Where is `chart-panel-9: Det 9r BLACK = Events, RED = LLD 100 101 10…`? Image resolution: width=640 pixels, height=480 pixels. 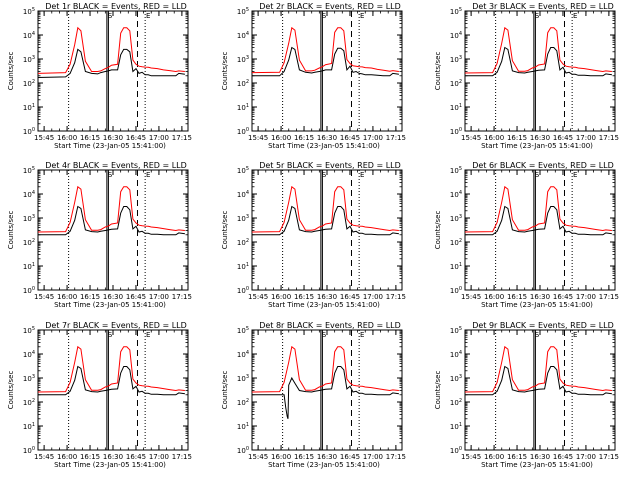
chart-panel-9: Det 9r BLACK = Events, RED = LLD 100 101 10… is located at coordinates (526, 395).